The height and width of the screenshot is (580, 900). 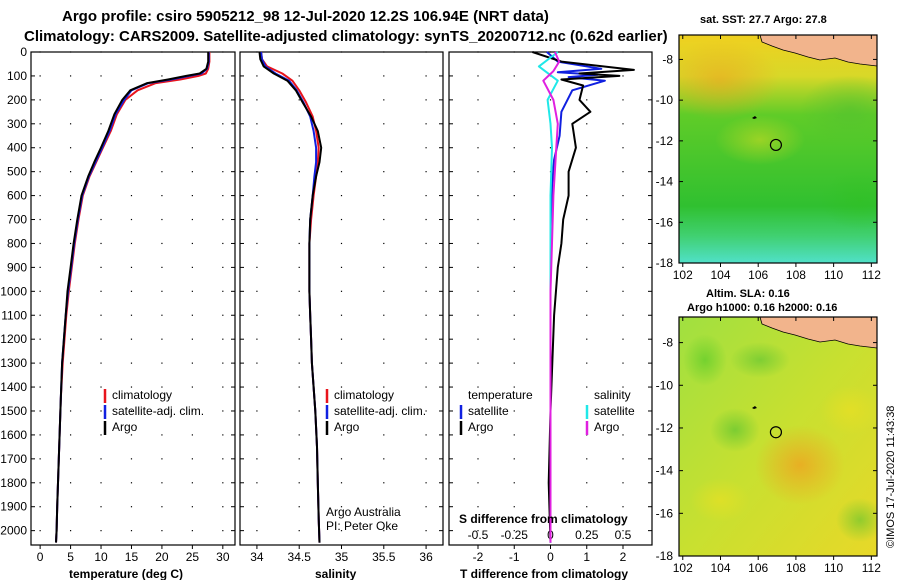 What do you see at coordinates (426, 557) in the screenshot?
I see `x-tick-label: 36` at bounding box center [426, 557].